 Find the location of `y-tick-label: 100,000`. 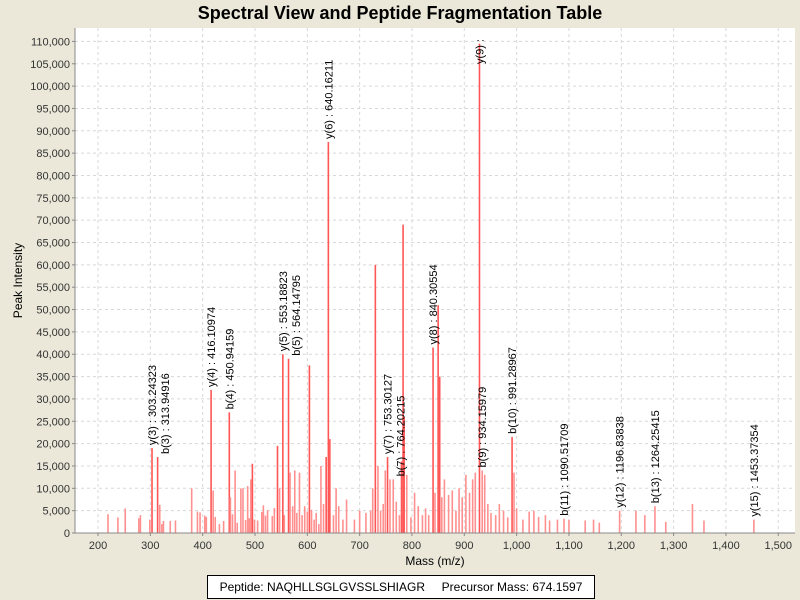

y-tick-label: 100,000 is located at coordinates (50, 87).